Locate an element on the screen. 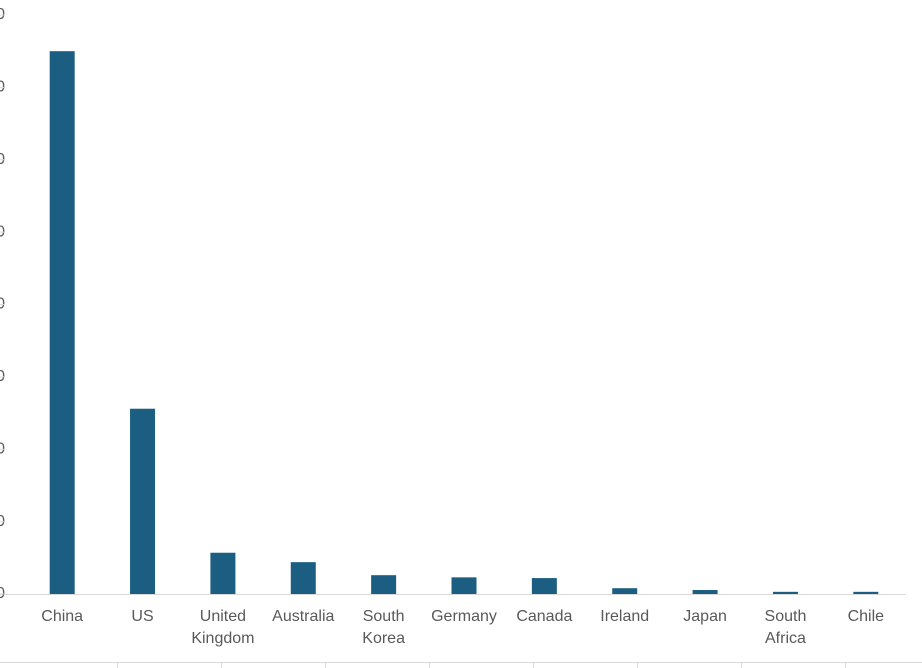 This screenshot has height=668, width=922. x-tick-label: Canada is located at coordinates (544, 616).